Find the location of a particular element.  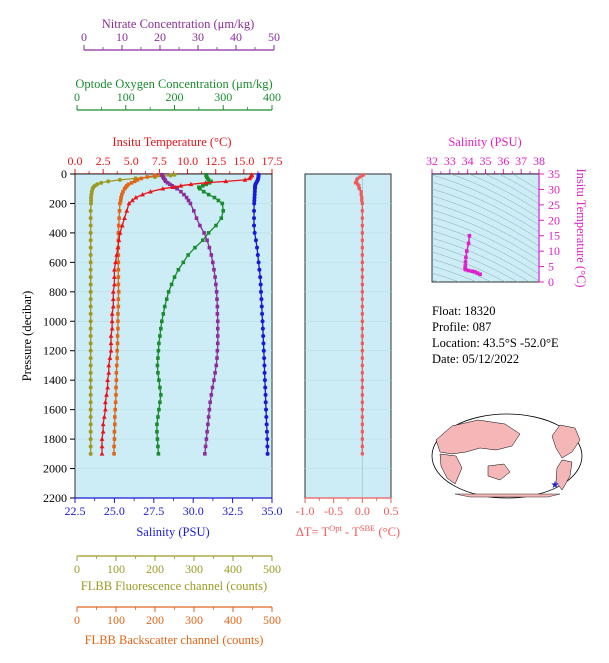

temperature-tick-label: 17.5 is located at coordinates (272, 161).